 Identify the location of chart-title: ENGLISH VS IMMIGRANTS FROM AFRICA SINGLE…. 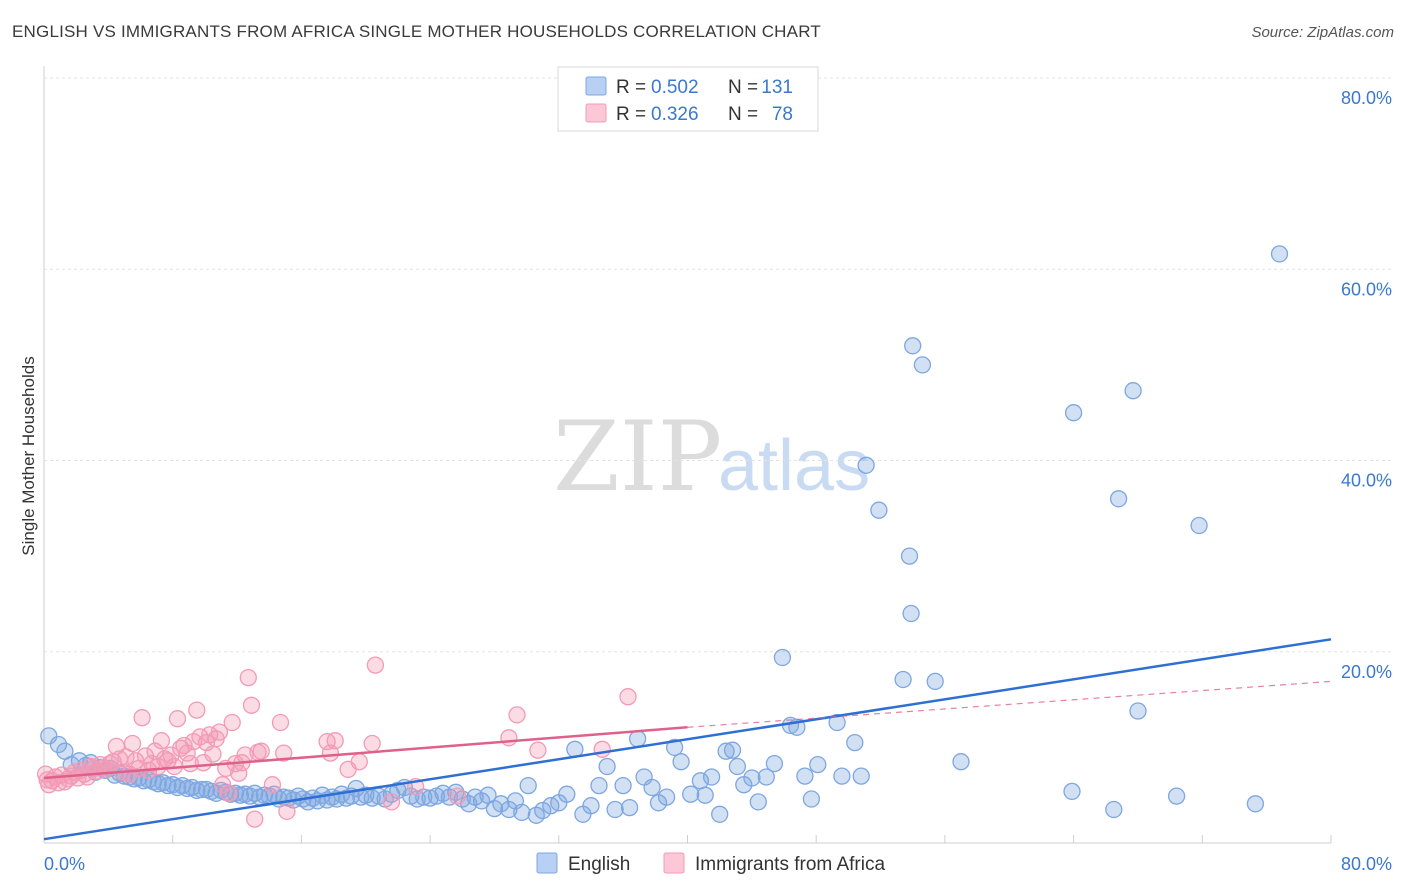
(416, 31).